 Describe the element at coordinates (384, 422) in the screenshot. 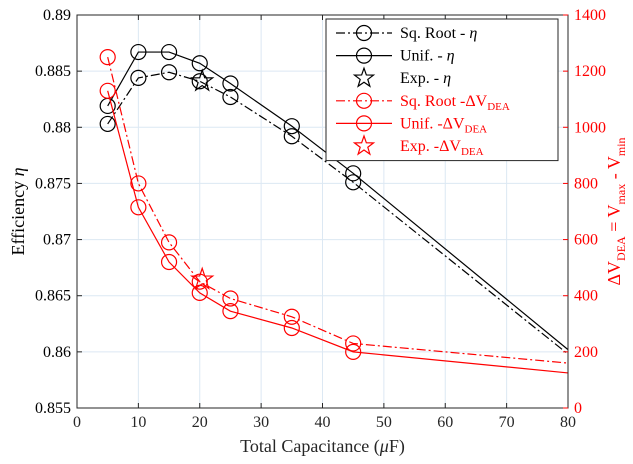

I see `x-tick-label: 50` at that location.